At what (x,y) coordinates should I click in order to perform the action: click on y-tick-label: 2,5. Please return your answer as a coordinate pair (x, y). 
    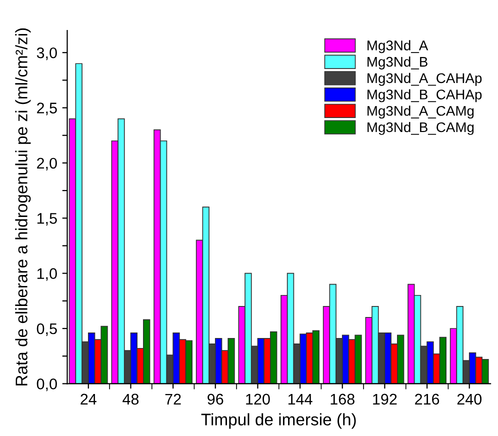
    Looking at the image, I should click on (47, 109).